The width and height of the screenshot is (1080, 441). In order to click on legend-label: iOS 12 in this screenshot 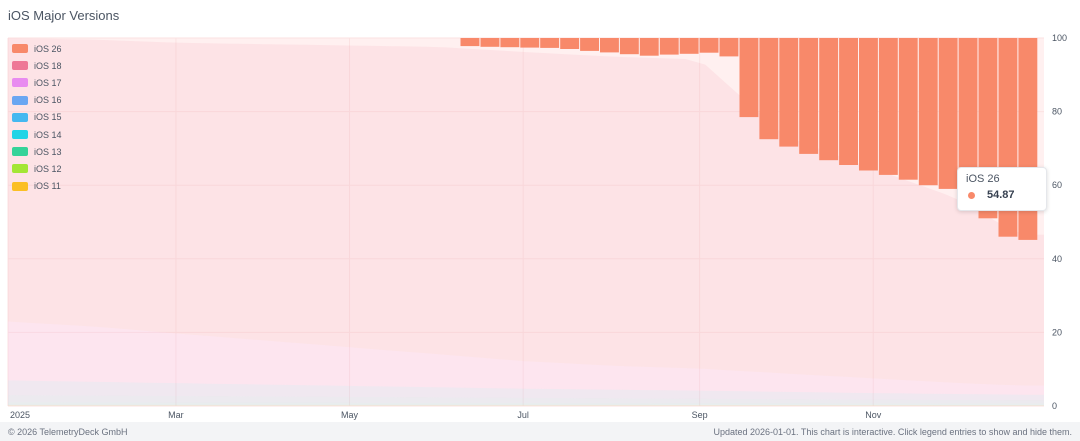, I will do `click(48, 168)`.